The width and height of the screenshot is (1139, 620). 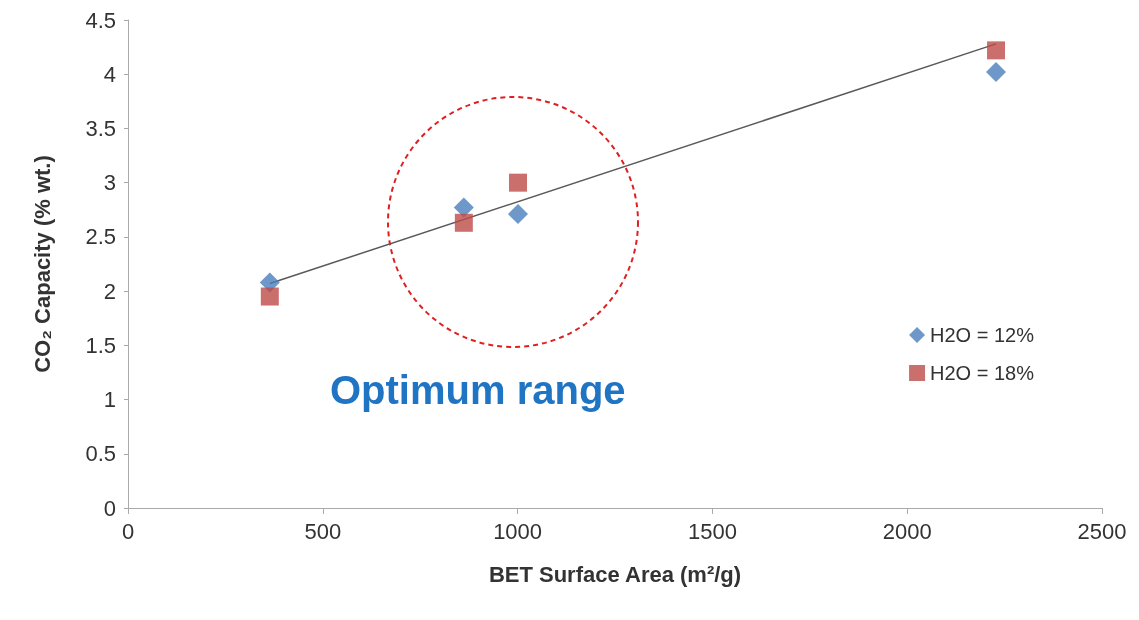 I want to click on y-axis-title: CO₂ Capacity (% wt.), so click(x=42, y=264).